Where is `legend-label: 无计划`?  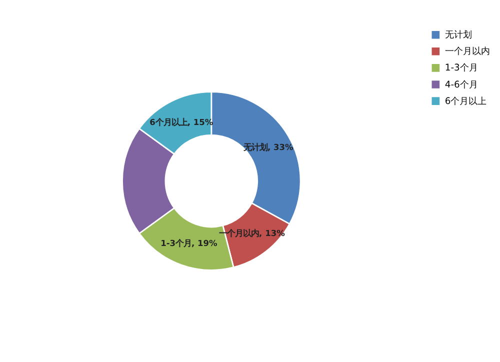
legend-label: 无计划 is located at coordinates (458, 35).